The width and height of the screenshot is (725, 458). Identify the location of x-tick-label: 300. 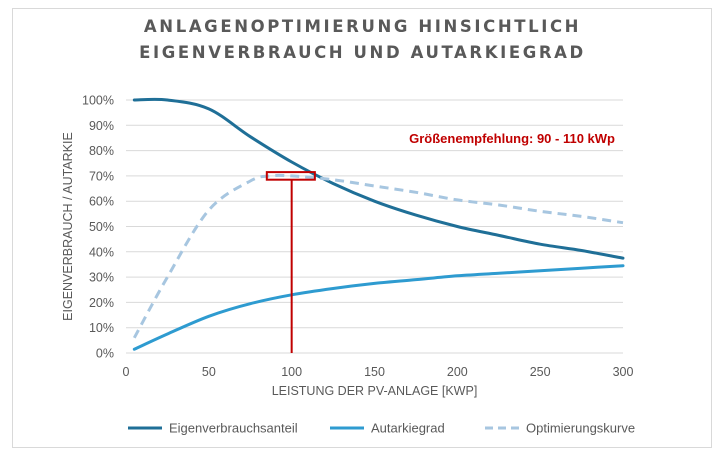
(623, 372).